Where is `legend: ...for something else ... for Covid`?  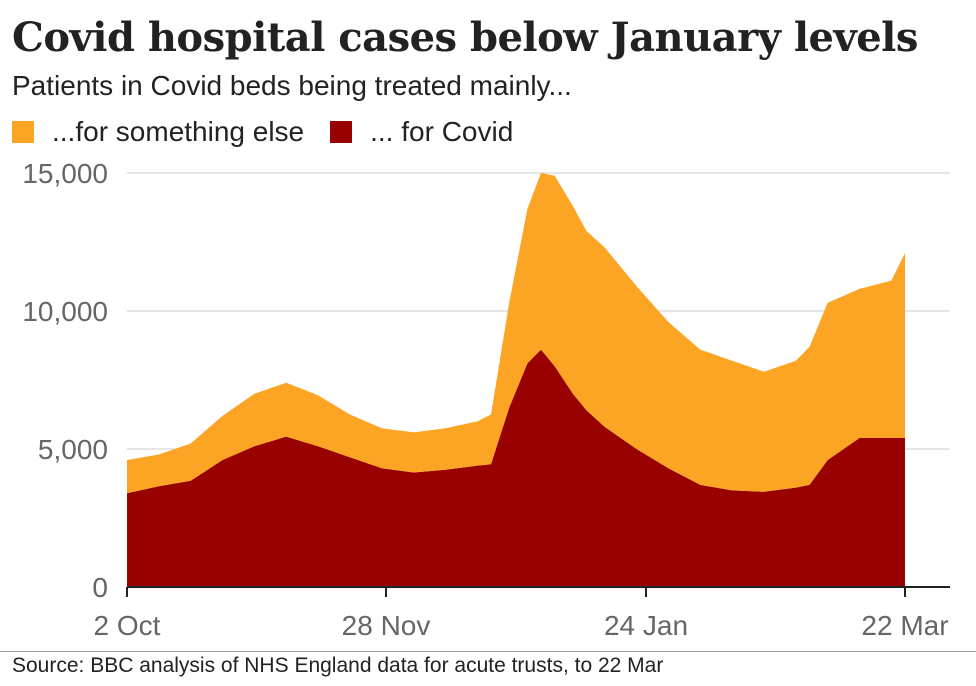 legend: ...for something else ... for Covid is located at coordinates (275, 132).